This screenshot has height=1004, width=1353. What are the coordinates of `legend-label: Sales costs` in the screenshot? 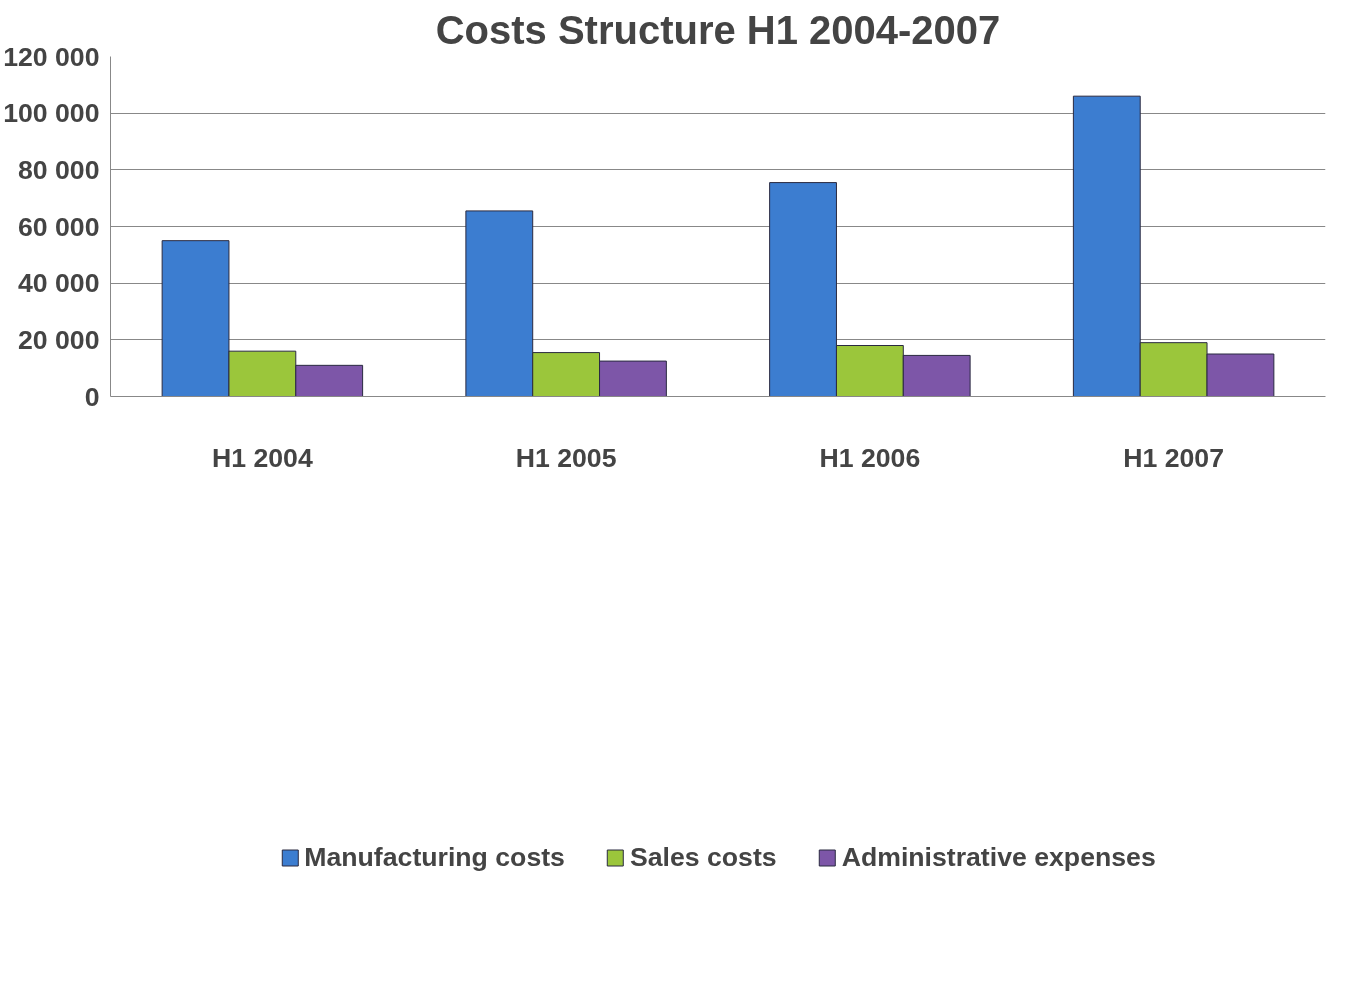 It's located at (703, 857).